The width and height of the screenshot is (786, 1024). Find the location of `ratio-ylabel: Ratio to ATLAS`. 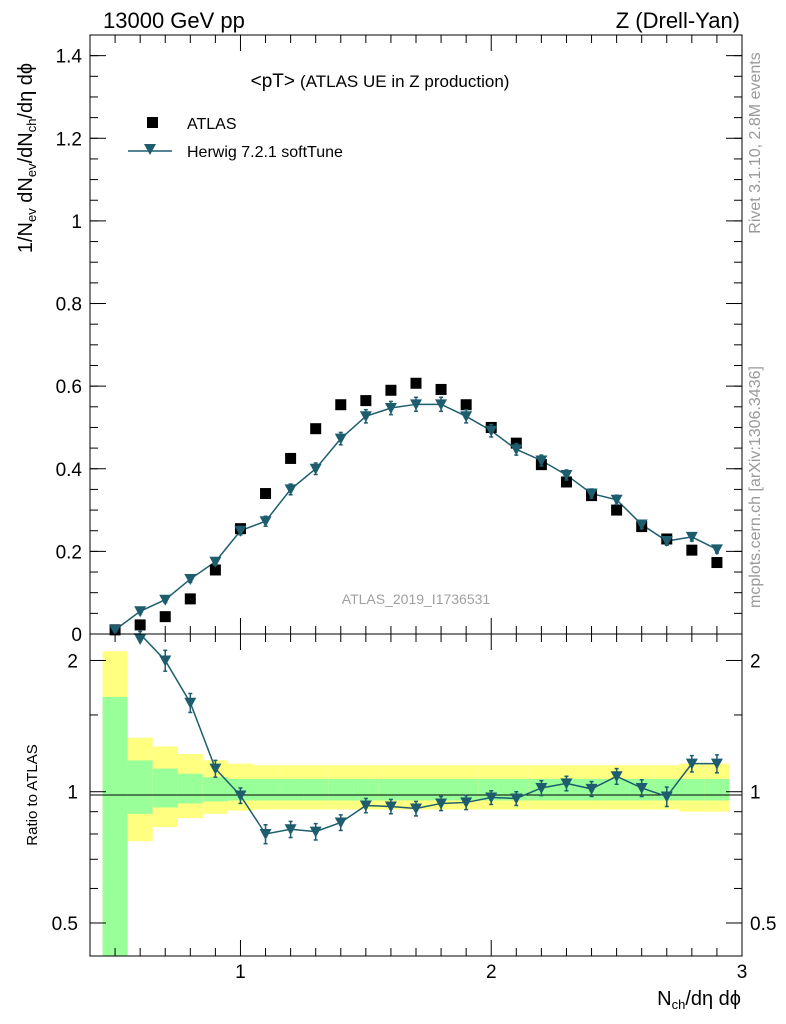

ratio-ylabel: Ratio to ATLAS is located at coordinates (32, 794).